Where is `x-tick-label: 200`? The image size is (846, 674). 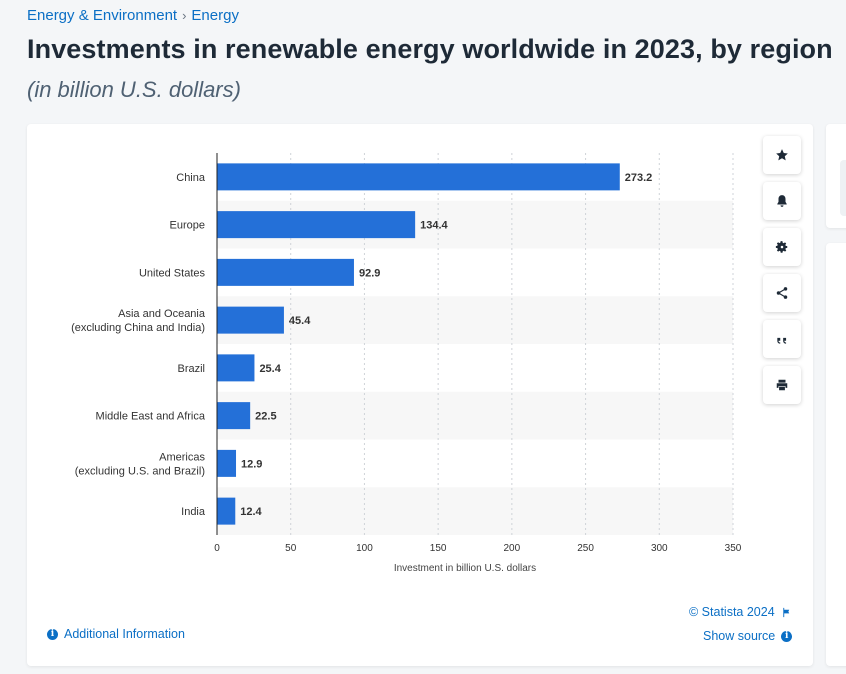 x-tick-label: 200 is located at coordinates (512, 548).